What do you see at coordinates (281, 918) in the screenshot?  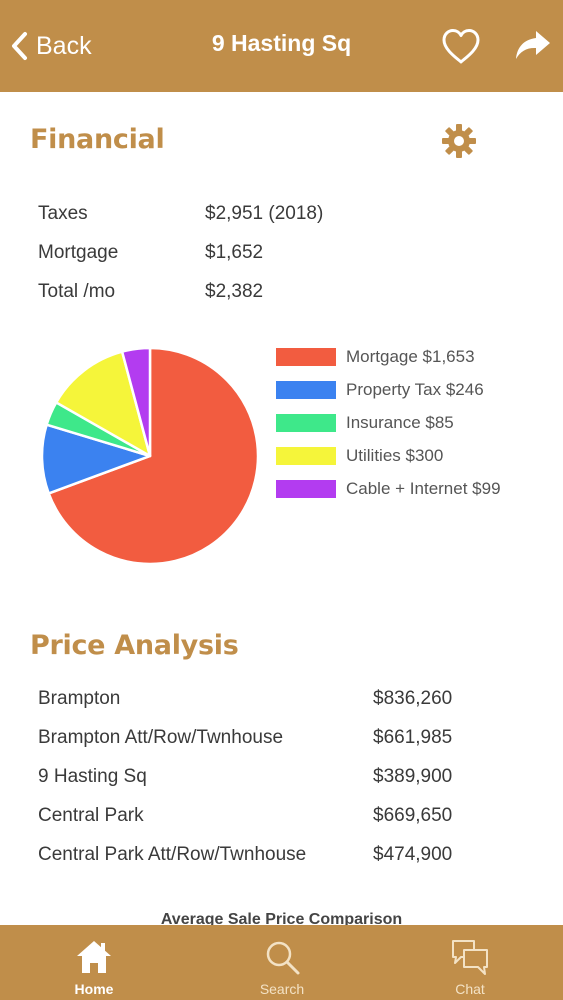 I see `price-chart-caption: Average Sale Price Comparison` at bounding box center [281, 918].